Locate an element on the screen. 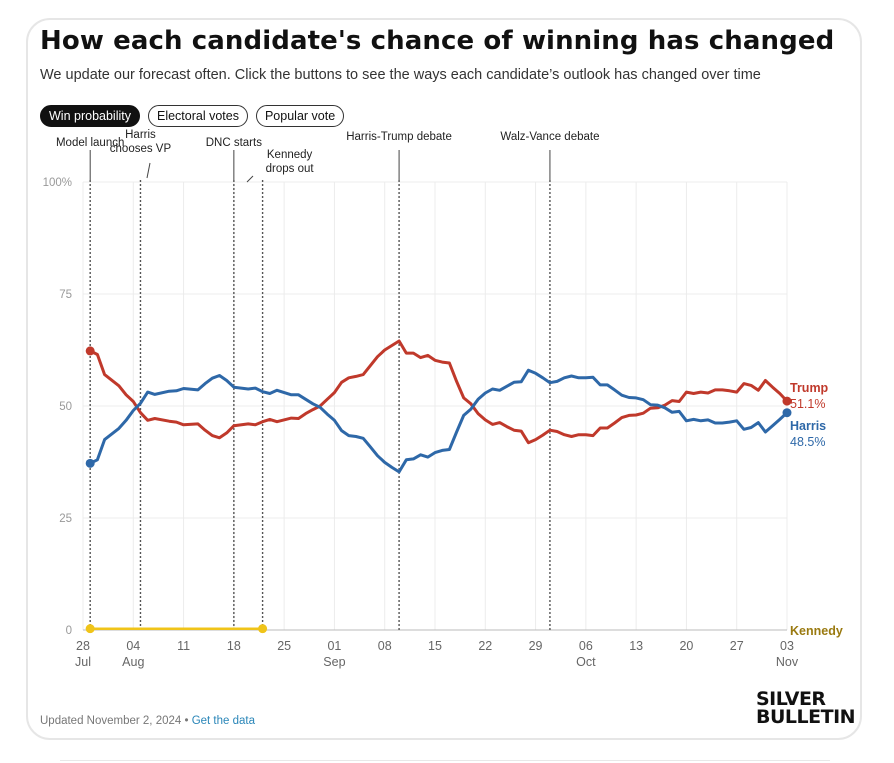 The height and width of the screenshot is (763, 894). event-label: DNC starts is located at coordinates (234, 143).